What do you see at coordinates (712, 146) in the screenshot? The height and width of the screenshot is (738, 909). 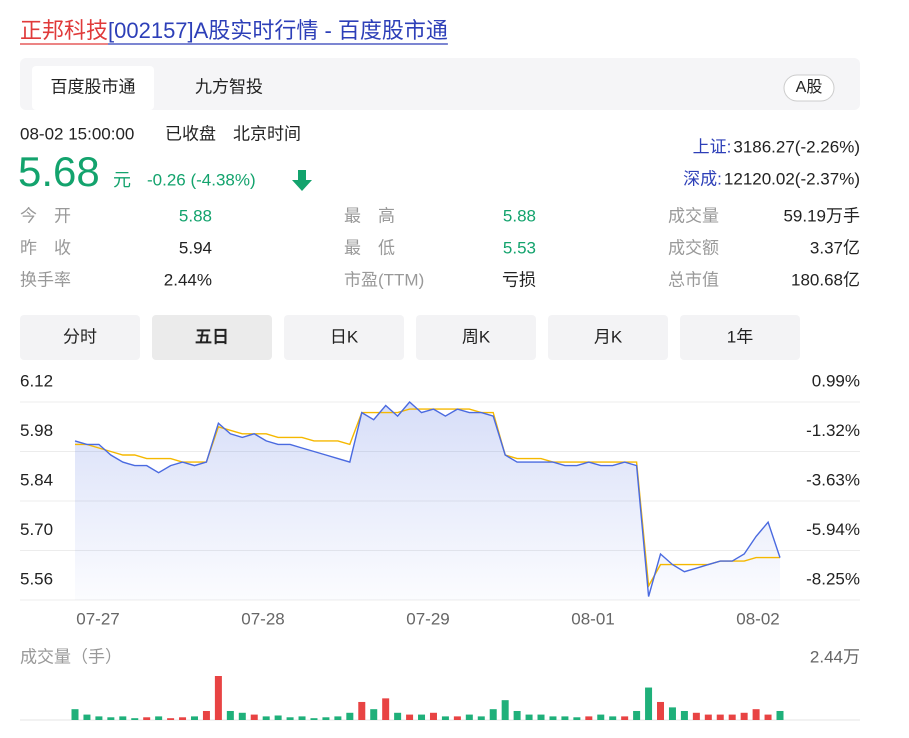 I see `index-name: 上证:` at bounding box center [712, 146].